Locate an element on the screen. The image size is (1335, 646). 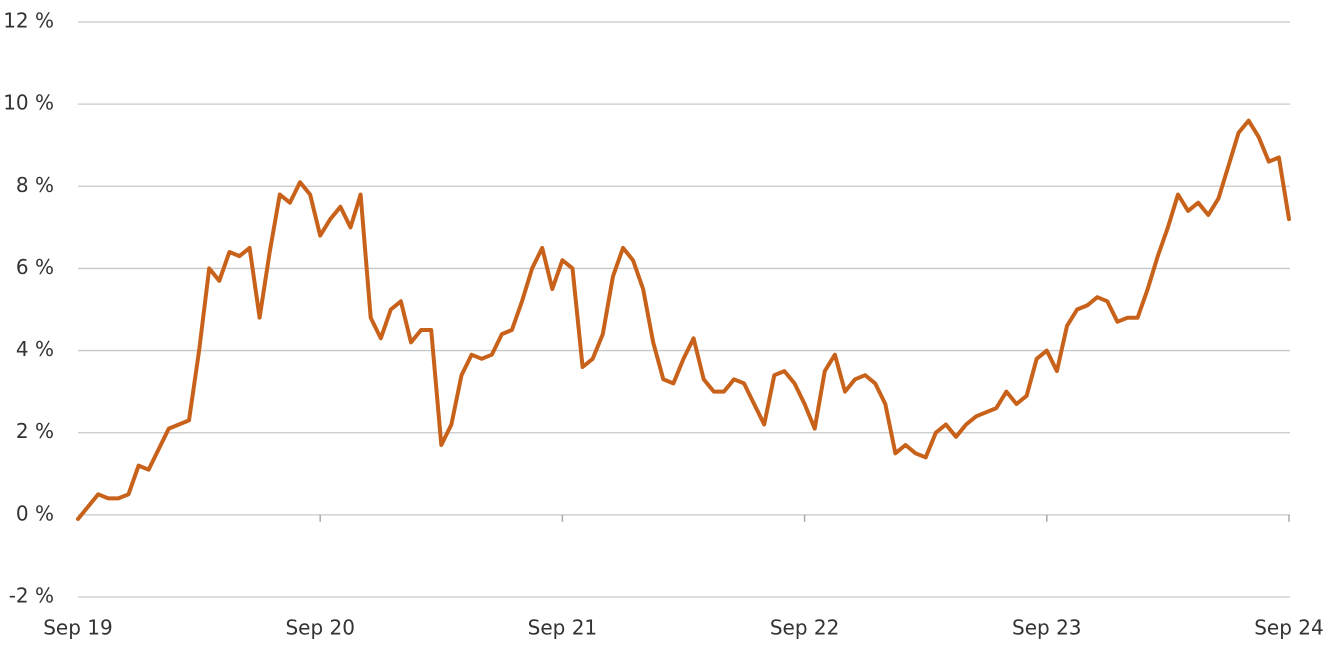
x-tick-label: Sep 24 is located at coordinates (1289, 628).